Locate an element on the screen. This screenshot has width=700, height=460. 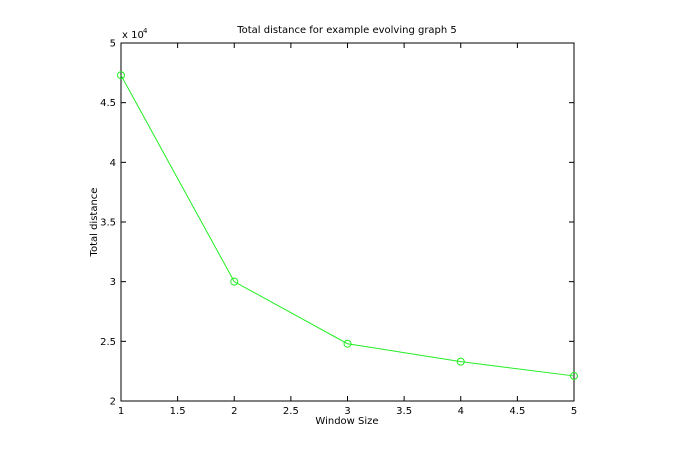
x-tick-label: 1.5 is located at coordinates (178, 411).